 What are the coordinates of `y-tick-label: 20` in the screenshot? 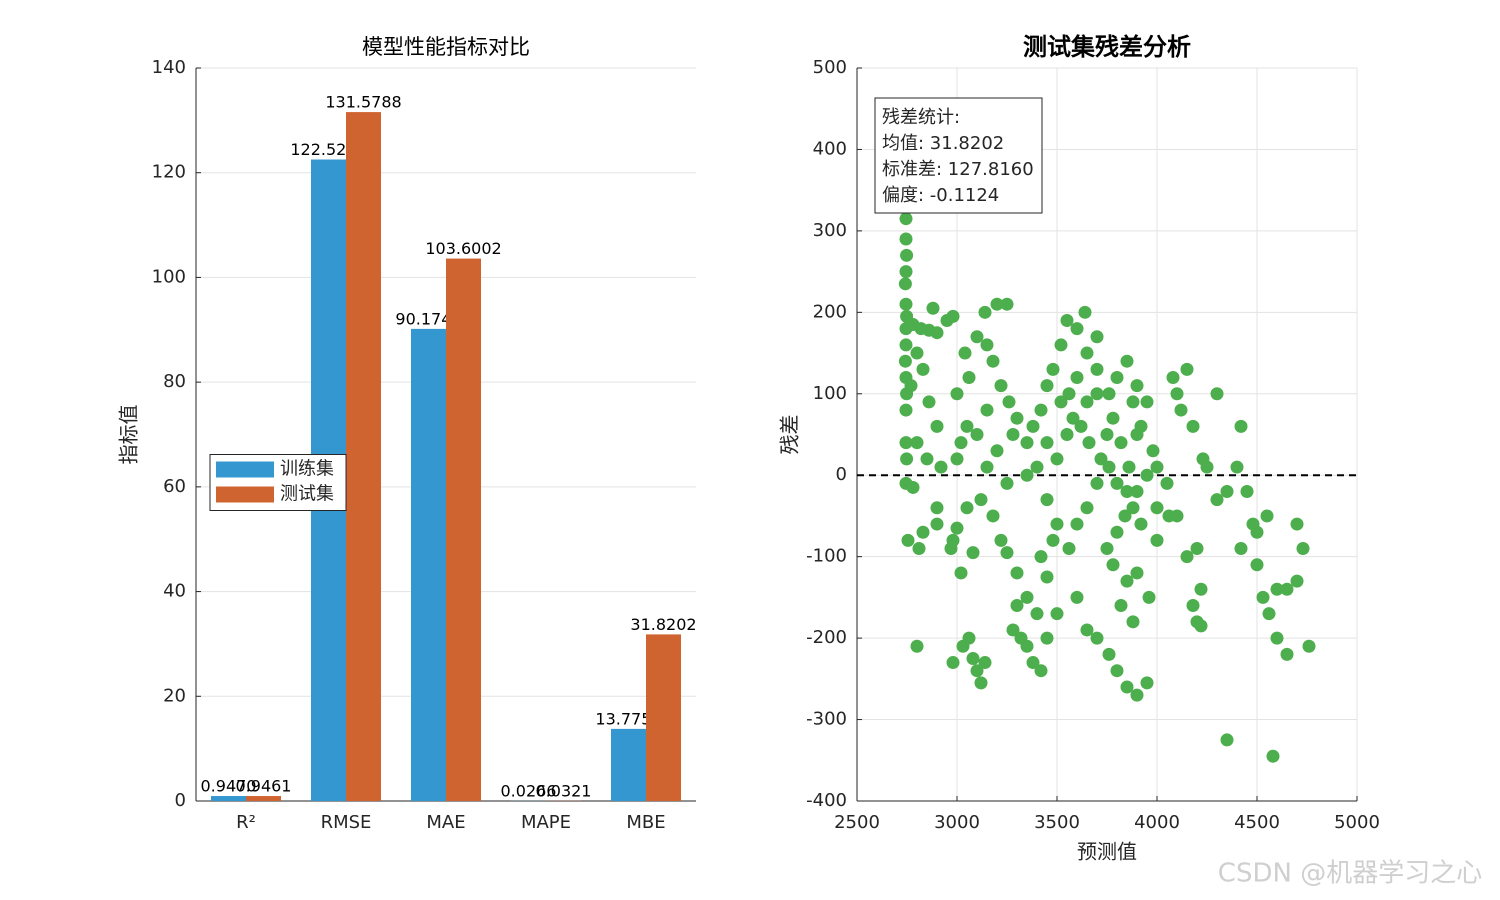 It's located at (174, 695).